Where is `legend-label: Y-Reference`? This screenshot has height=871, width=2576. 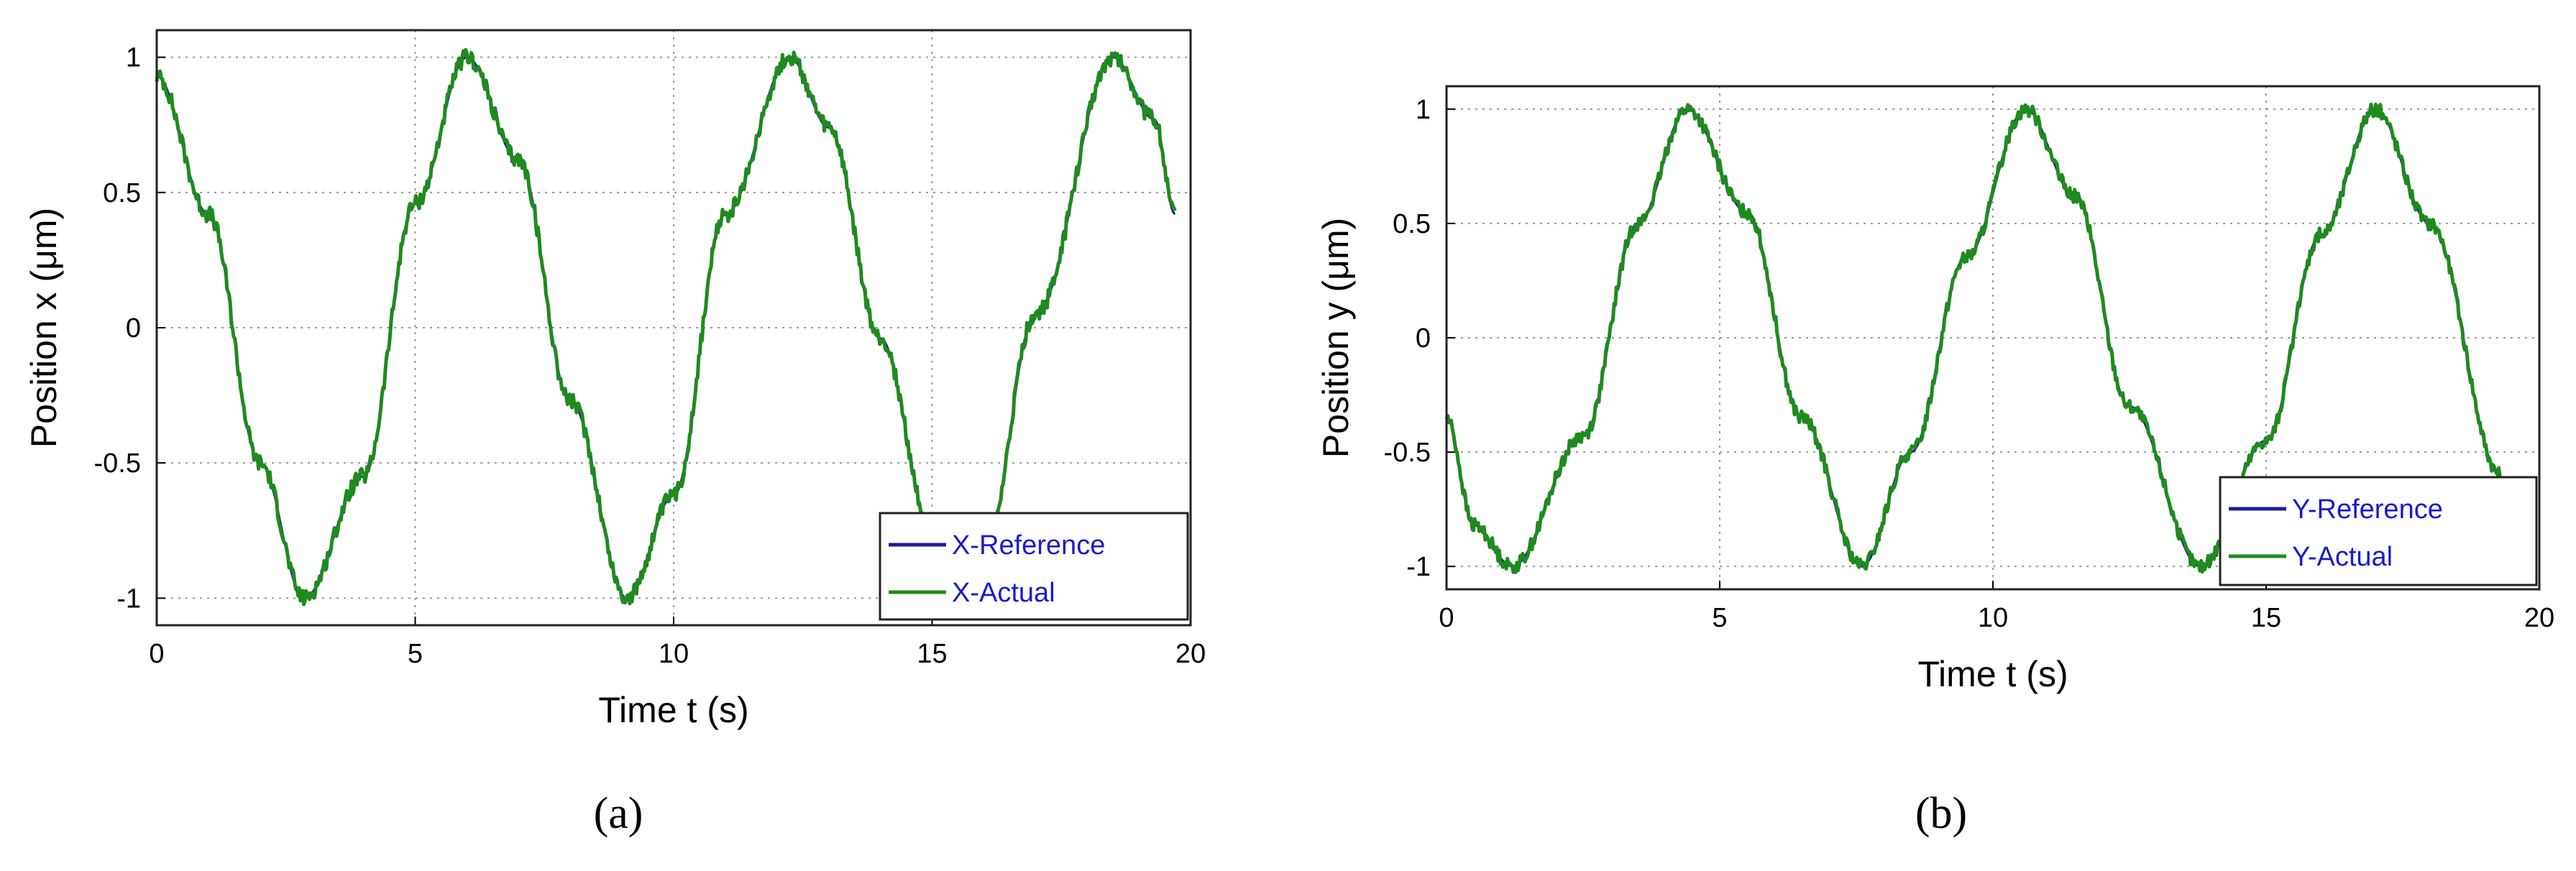 legend-label: Y-Reference is located at coordinates (2367, 510).